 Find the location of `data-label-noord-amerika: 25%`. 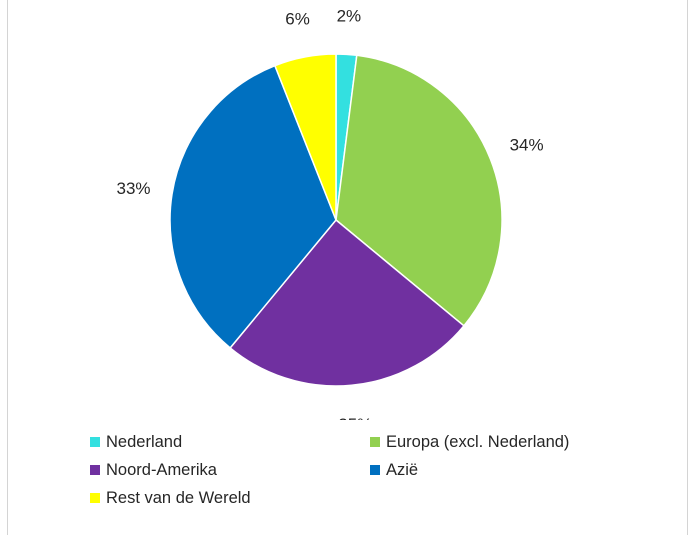

data-label-noord-amerika: 25% is located at coordinates (355, 417).